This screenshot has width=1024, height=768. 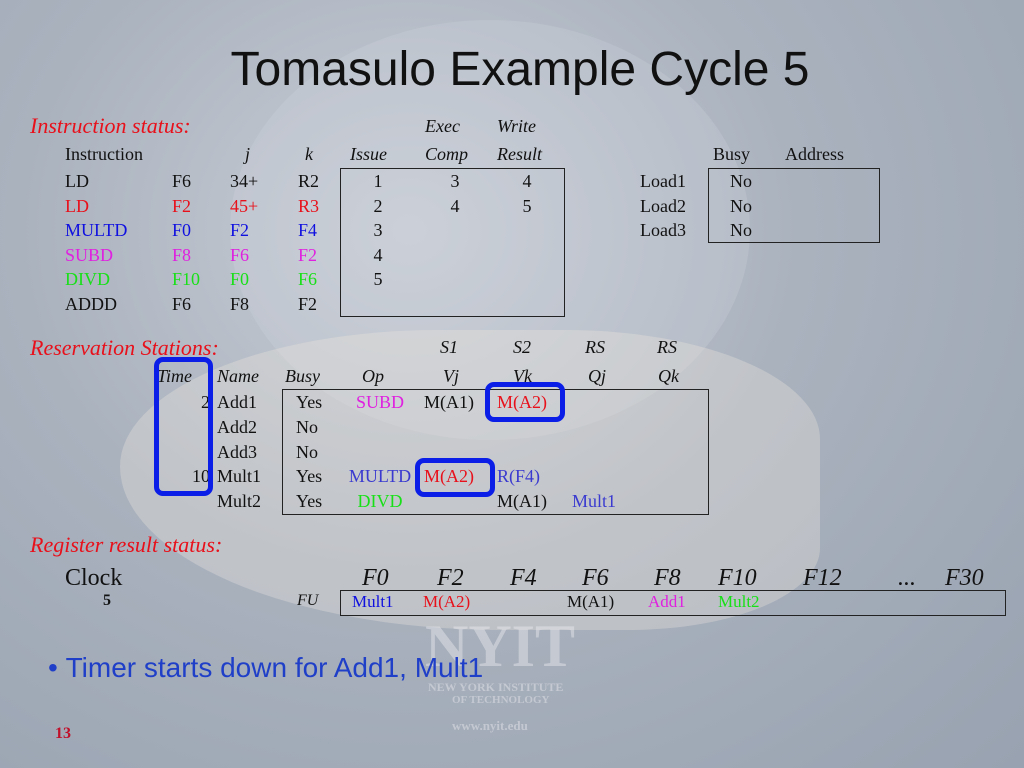 I want to click on bullet-text: Timer starts down for Add1, Mult1, so click(x=274, y=667).